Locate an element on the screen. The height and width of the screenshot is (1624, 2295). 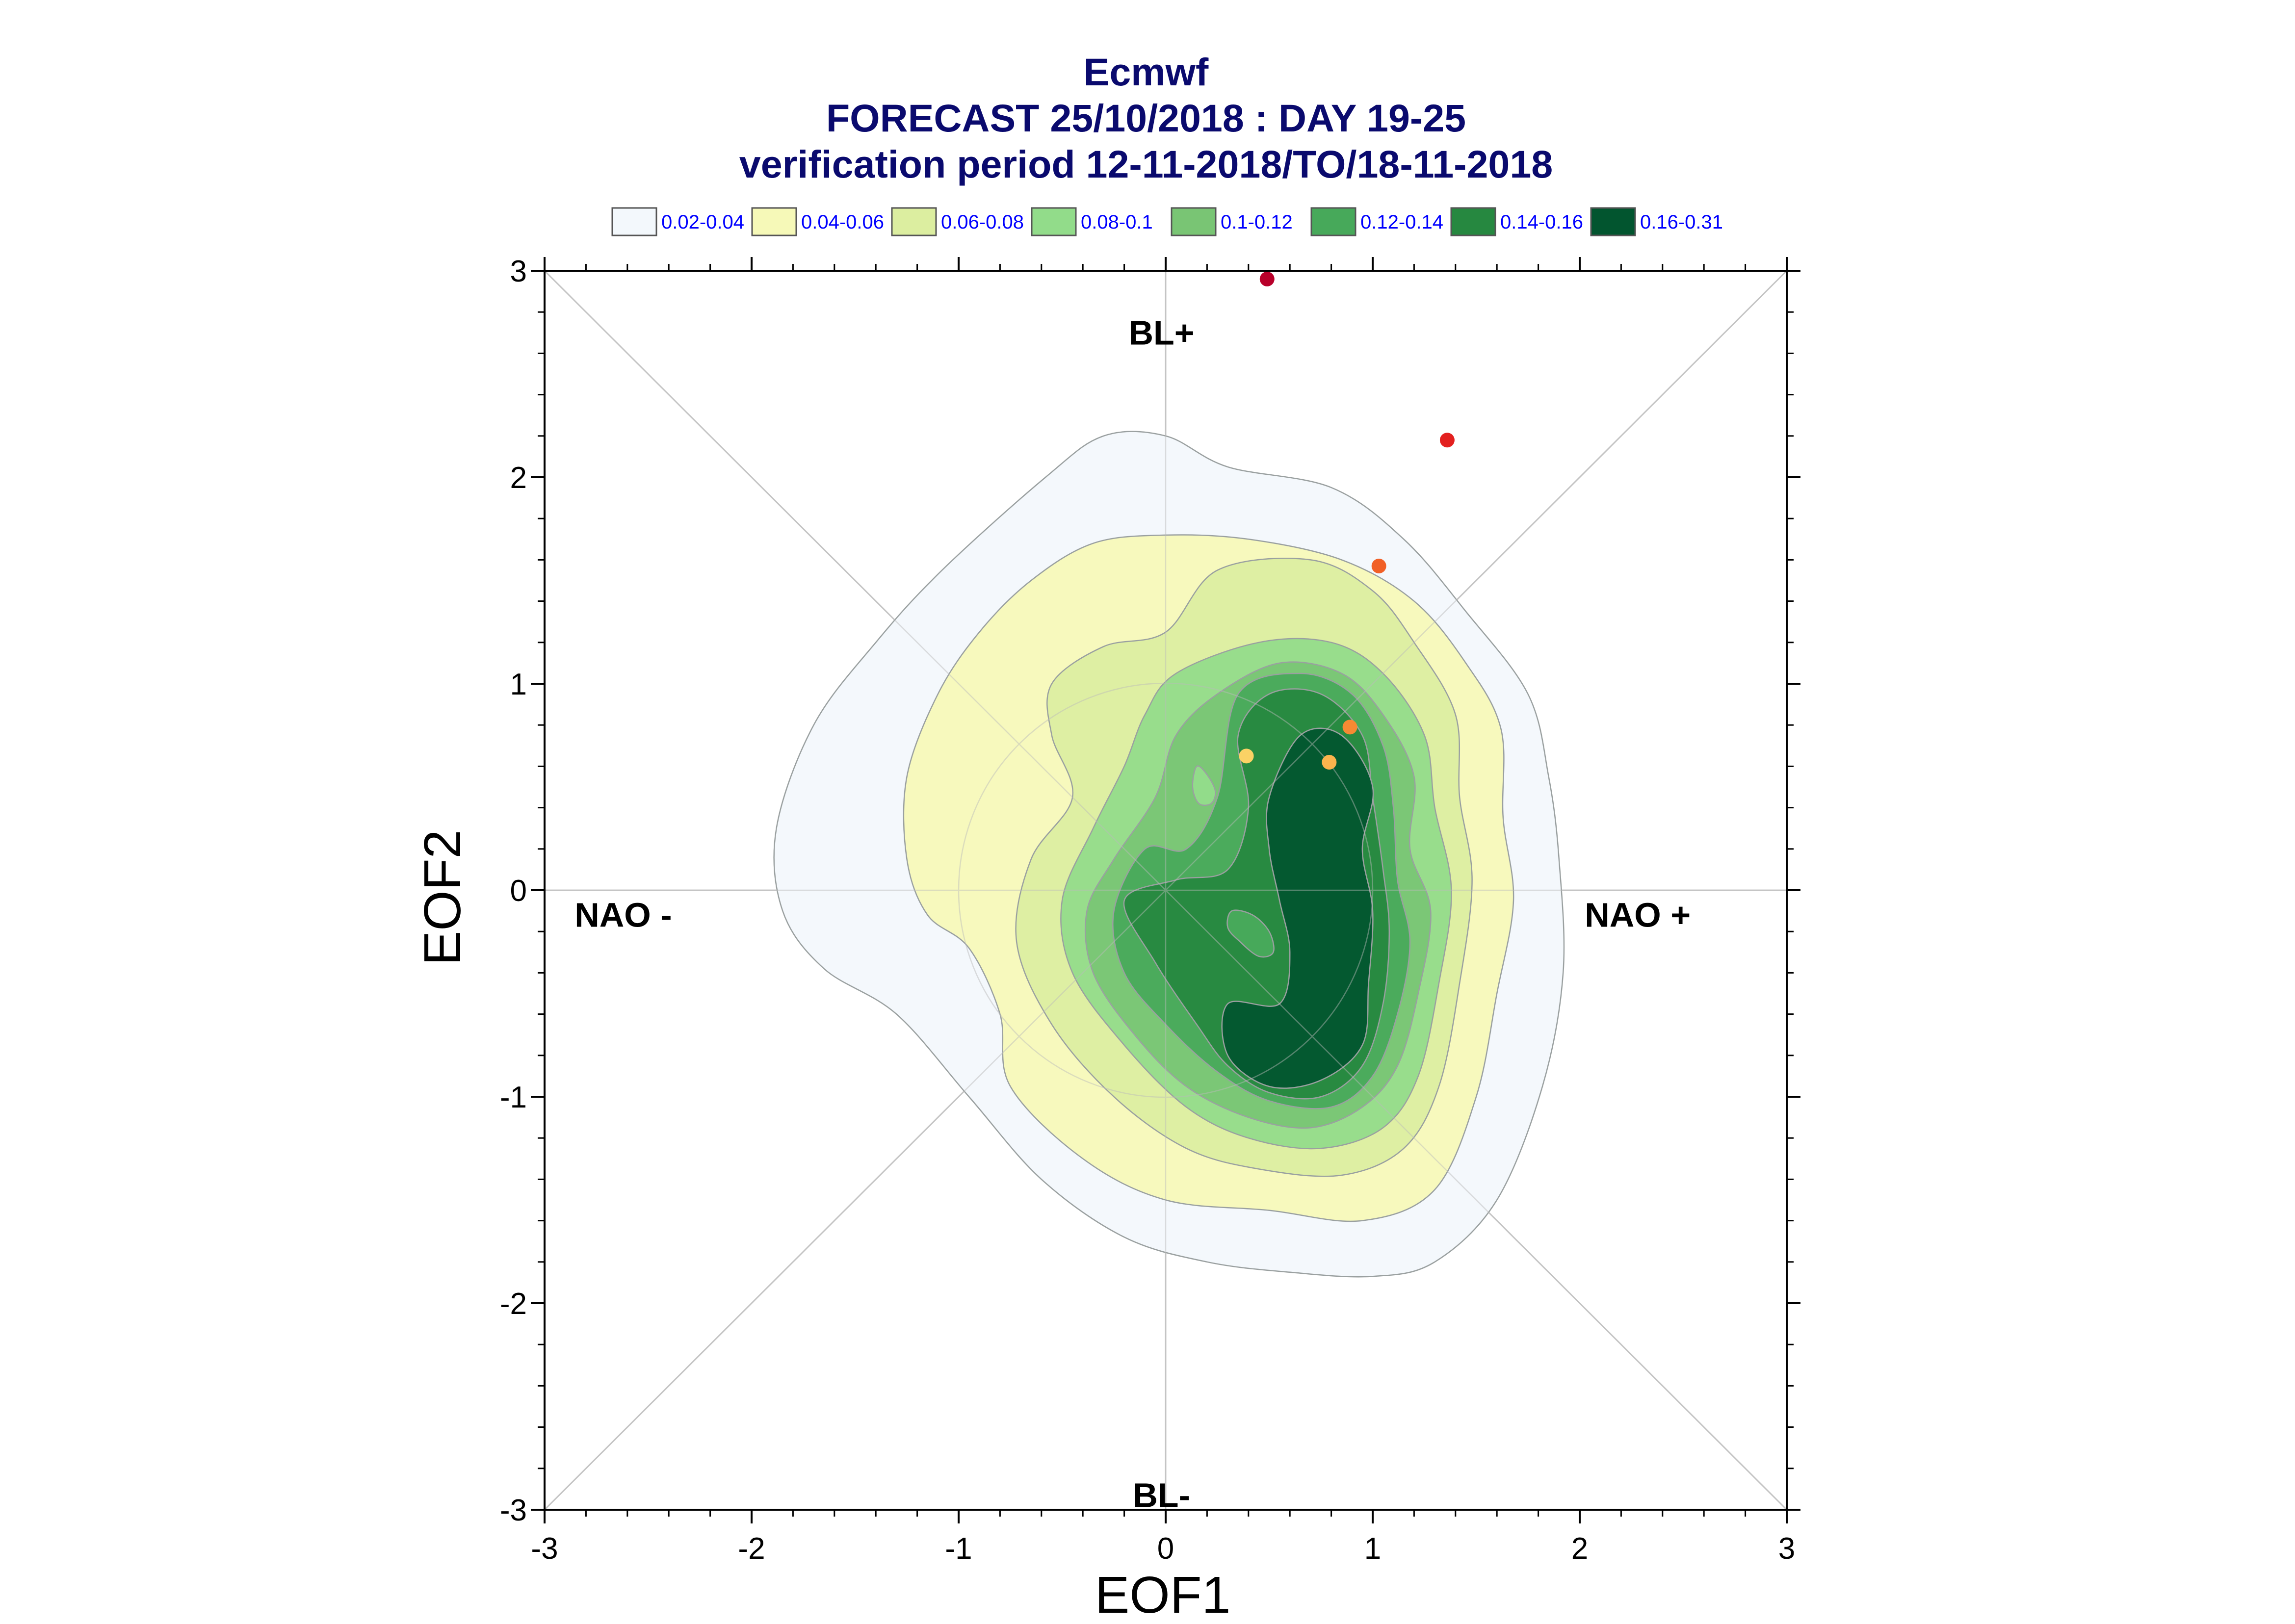
x-tick-label-3: 0 is located at coordinates (1166, 1549).